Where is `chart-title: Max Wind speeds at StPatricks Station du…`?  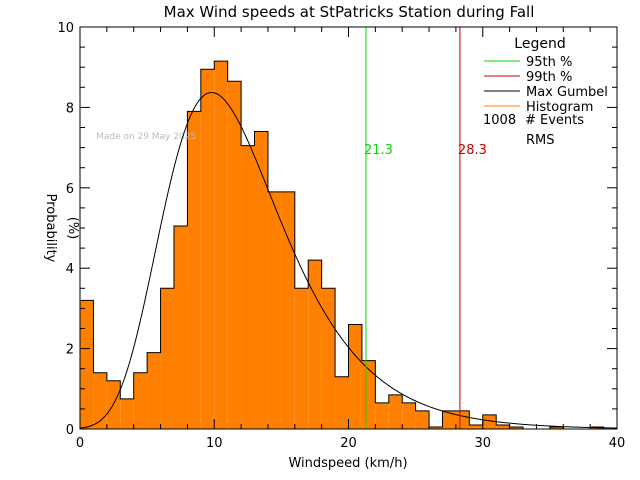
chart-title: Max Wind speeds at StPatricks Station du… is located at coordinates (349, 12).